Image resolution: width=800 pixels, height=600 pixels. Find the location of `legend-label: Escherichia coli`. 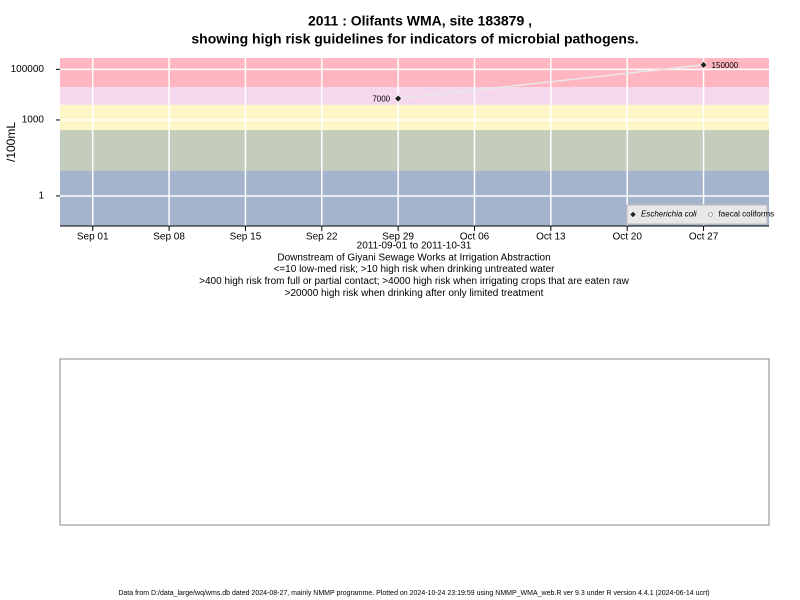

legend-label: Escherichia coli is located at coordinates (669, 214).